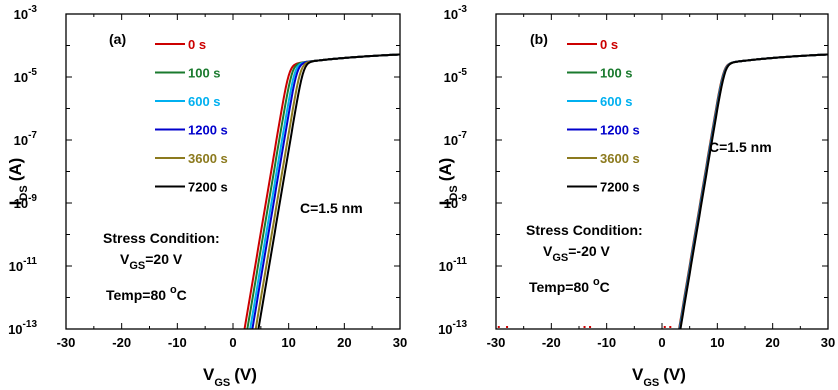 This screenshot has height=390, width=838. What do you see at coordinates (288, 342) in the screenshot?
I see `x-tick-label: 10` at bounding box center [288, 342].